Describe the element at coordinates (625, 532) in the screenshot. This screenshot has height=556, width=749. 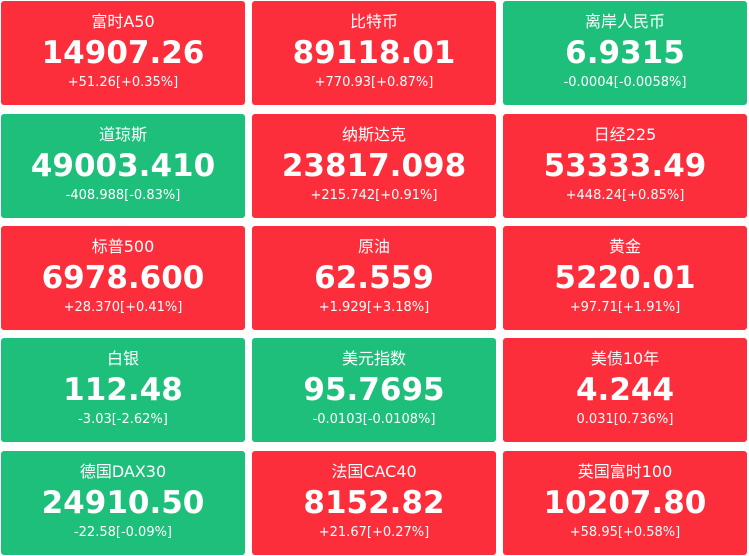
I see `quote-change: +58.95[+0.58%]` at that location.